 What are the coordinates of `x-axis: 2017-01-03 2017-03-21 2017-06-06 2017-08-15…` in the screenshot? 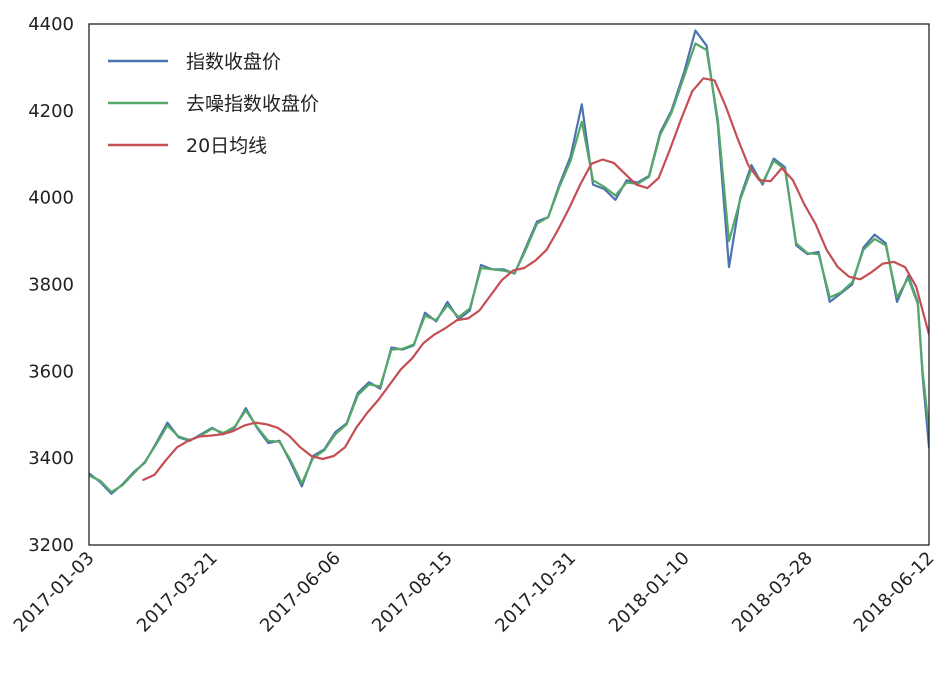 It's located at (474, 592).